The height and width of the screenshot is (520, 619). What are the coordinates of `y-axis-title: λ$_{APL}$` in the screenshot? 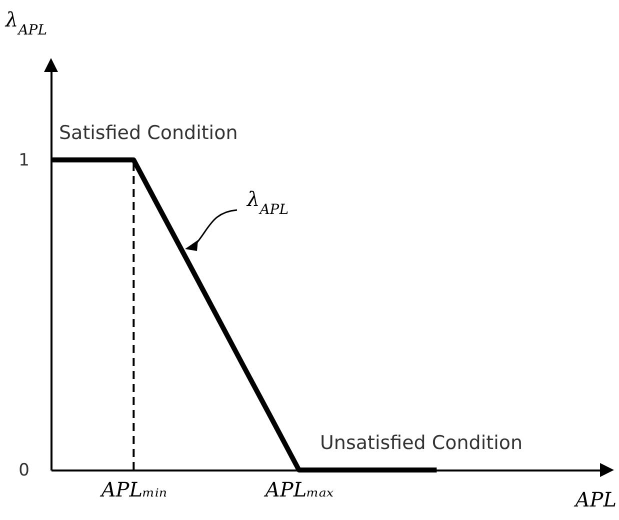 It's located at (26, 23).